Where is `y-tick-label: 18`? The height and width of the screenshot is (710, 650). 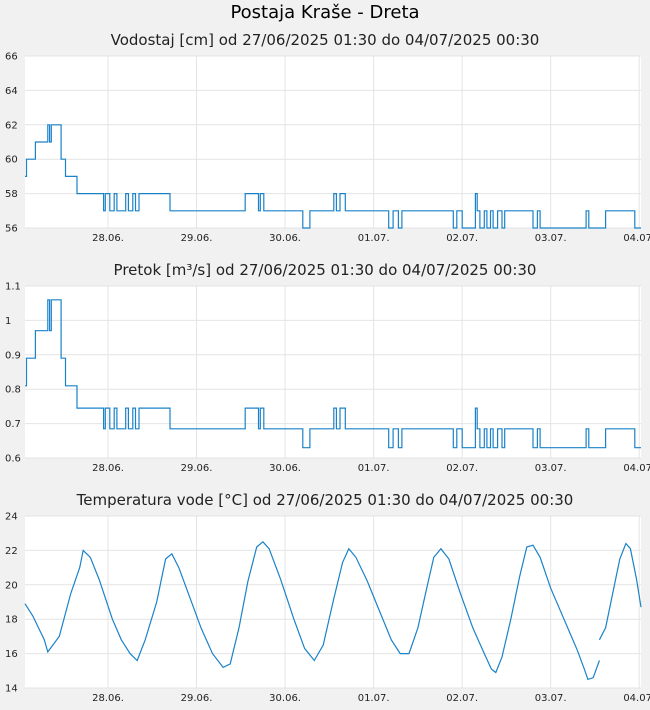
y-tick-label: 18 is located at coordinates (11, 620).